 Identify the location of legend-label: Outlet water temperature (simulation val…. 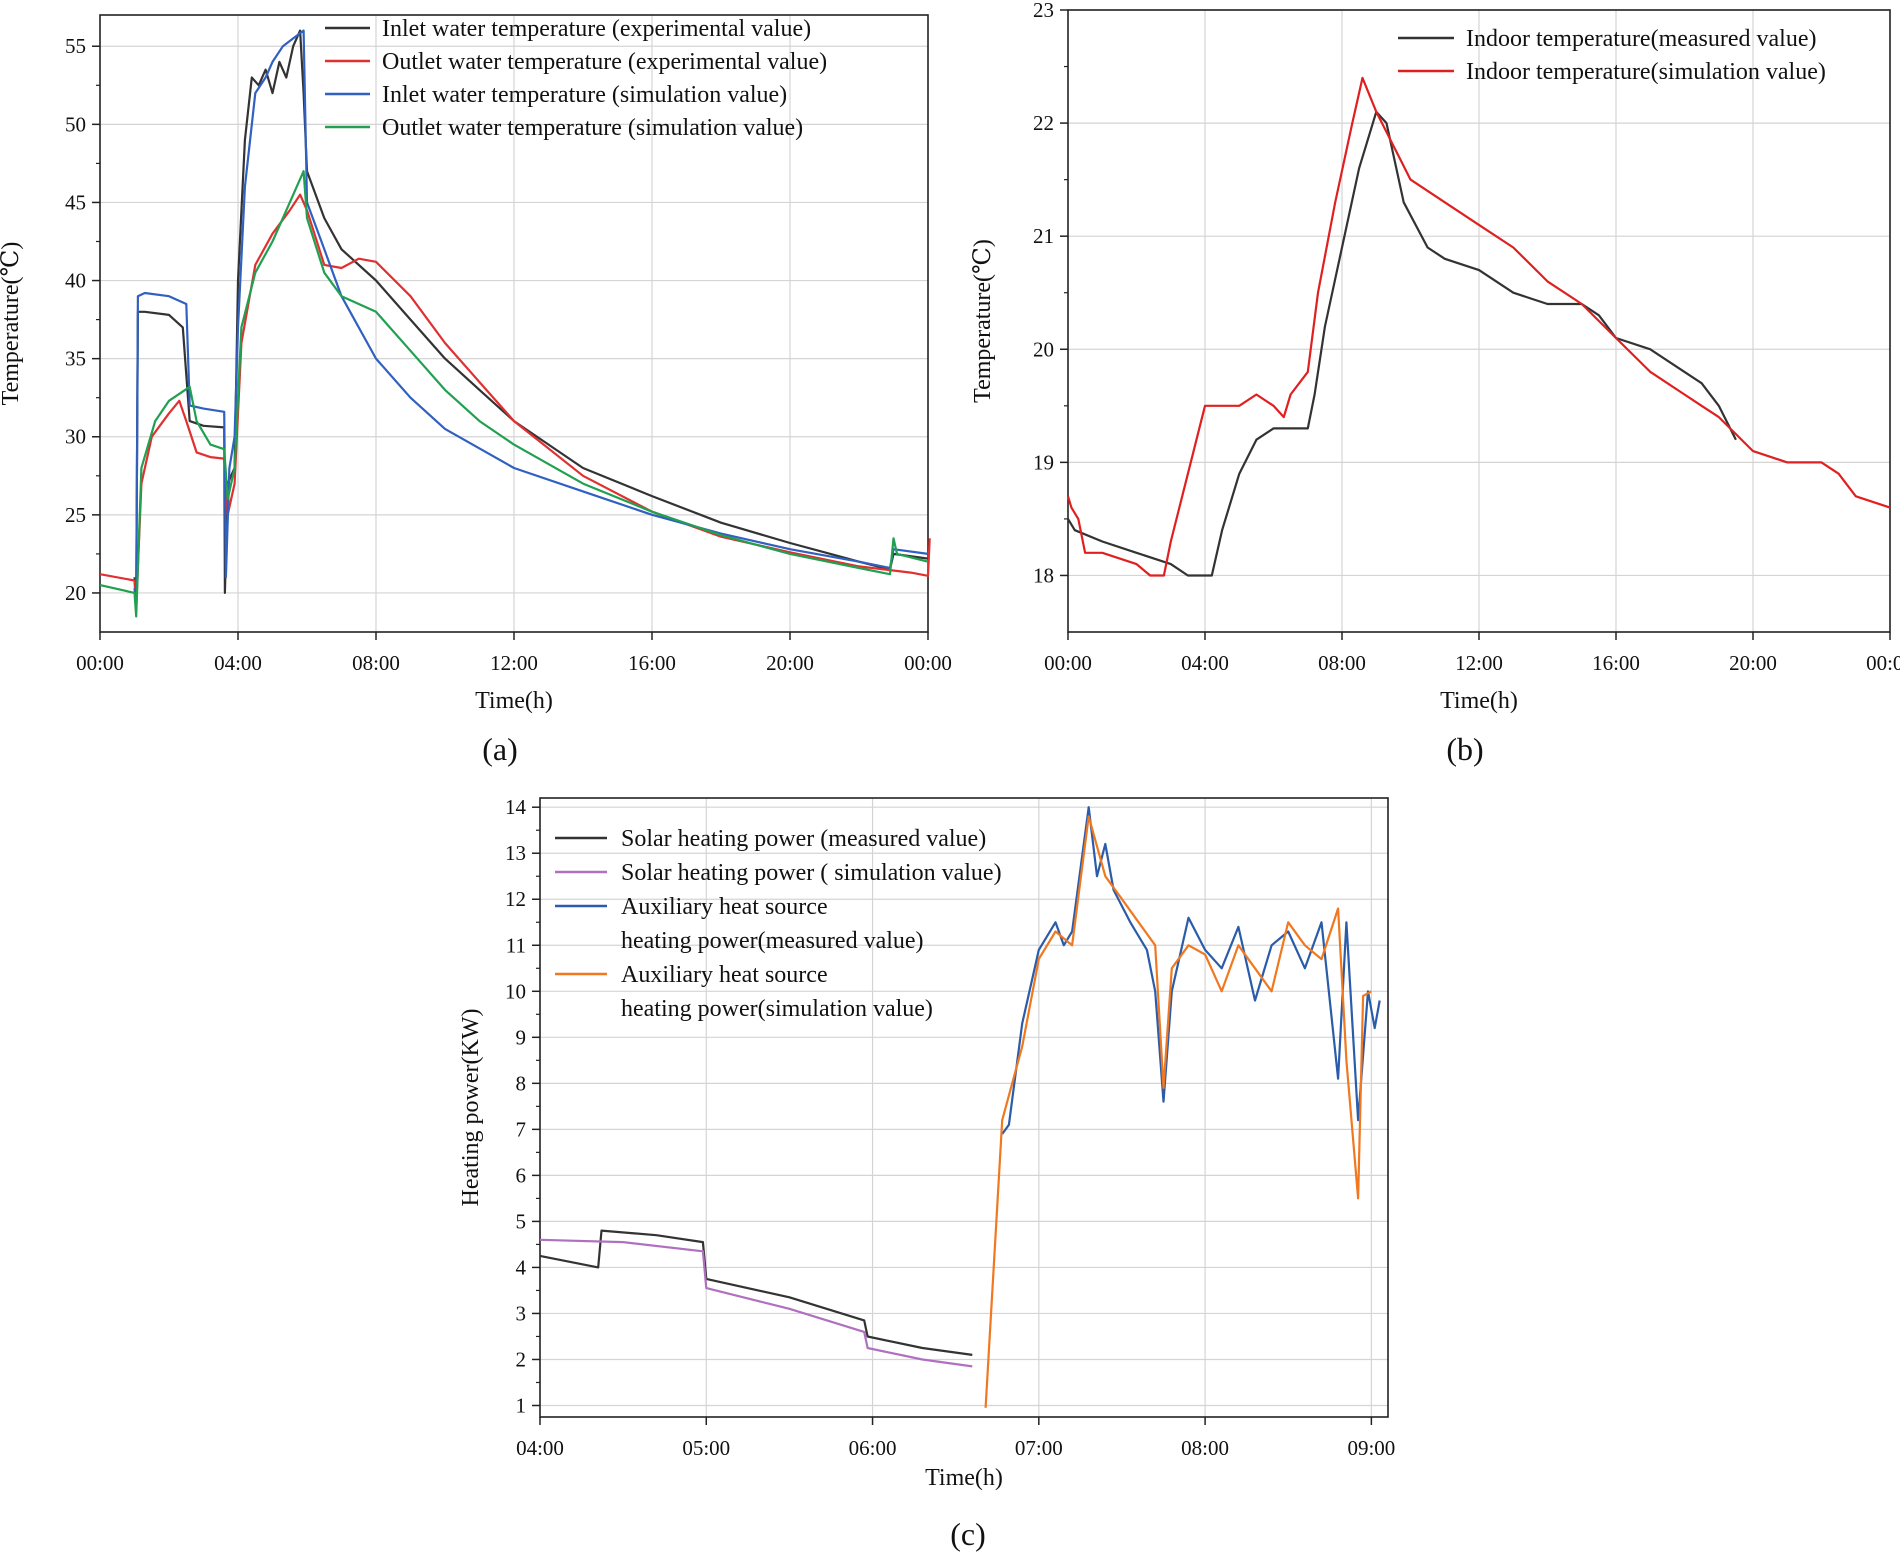
(592, 128).